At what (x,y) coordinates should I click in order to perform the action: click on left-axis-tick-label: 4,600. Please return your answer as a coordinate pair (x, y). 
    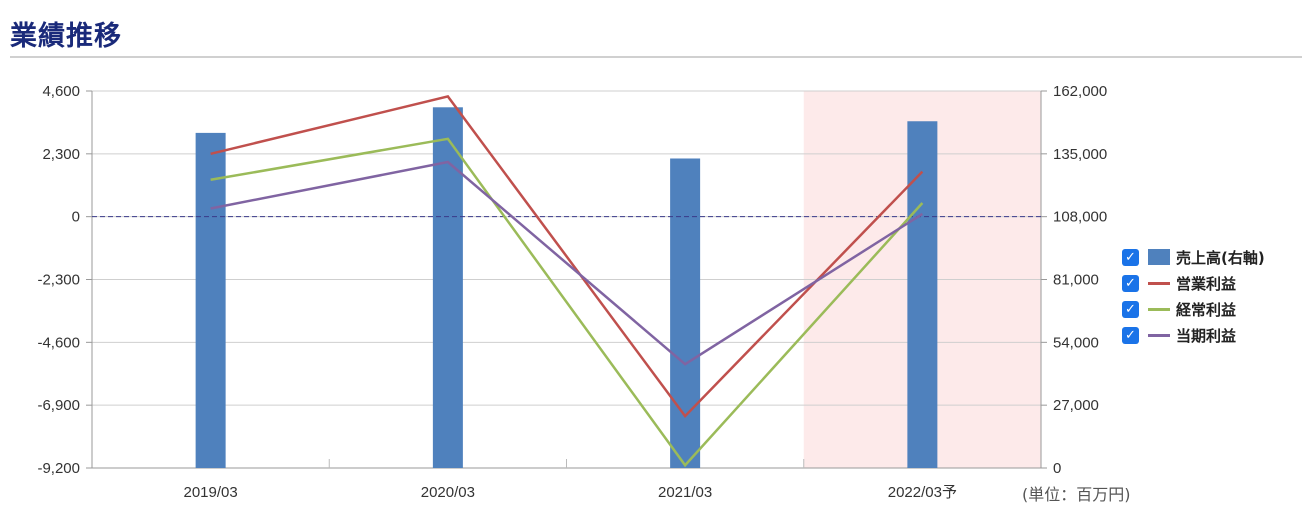
    Looking at the image, I should click on (61, 91).